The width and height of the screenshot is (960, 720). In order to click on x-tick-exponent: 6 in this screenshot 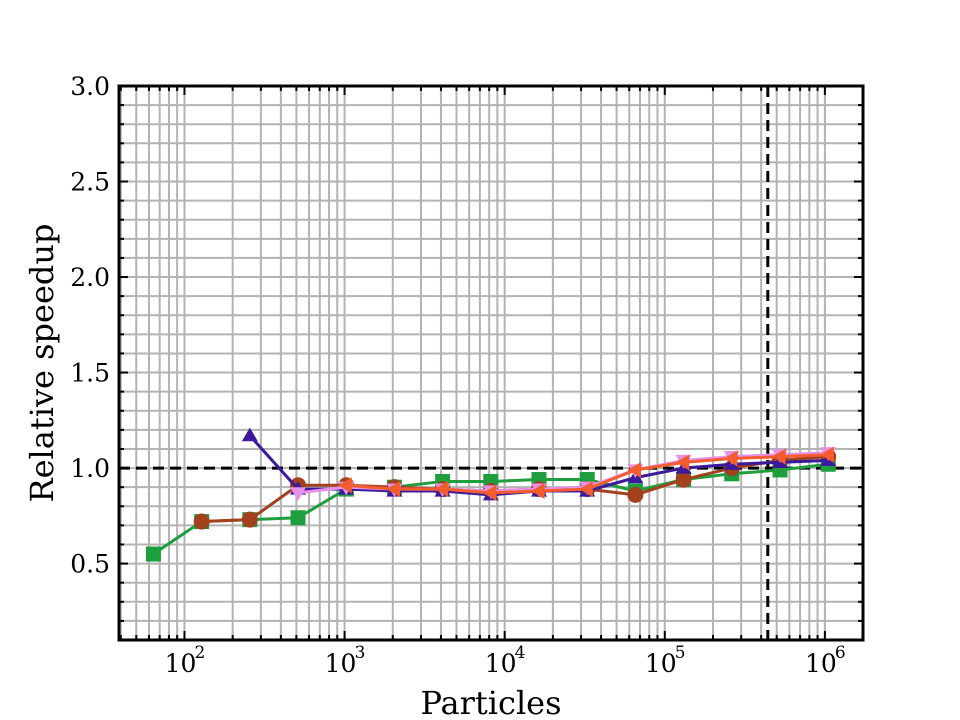, I will do `click(840, 653)`.